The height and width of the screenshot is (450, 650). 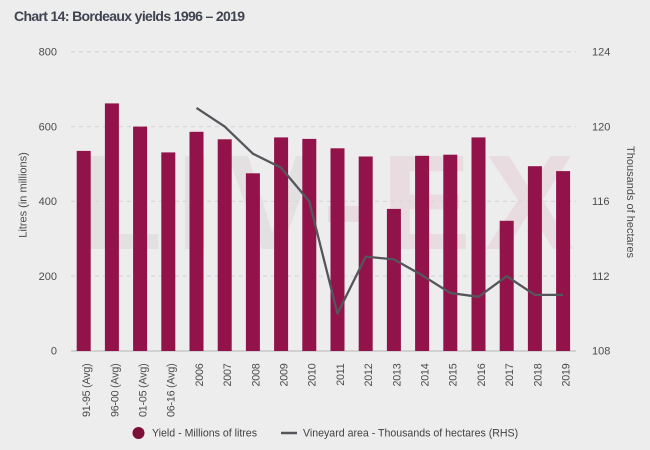 What do you see at coordinates (228, 374) in the screenshot?
I see `svg-text: 2007` at bounding box center [228, 374].